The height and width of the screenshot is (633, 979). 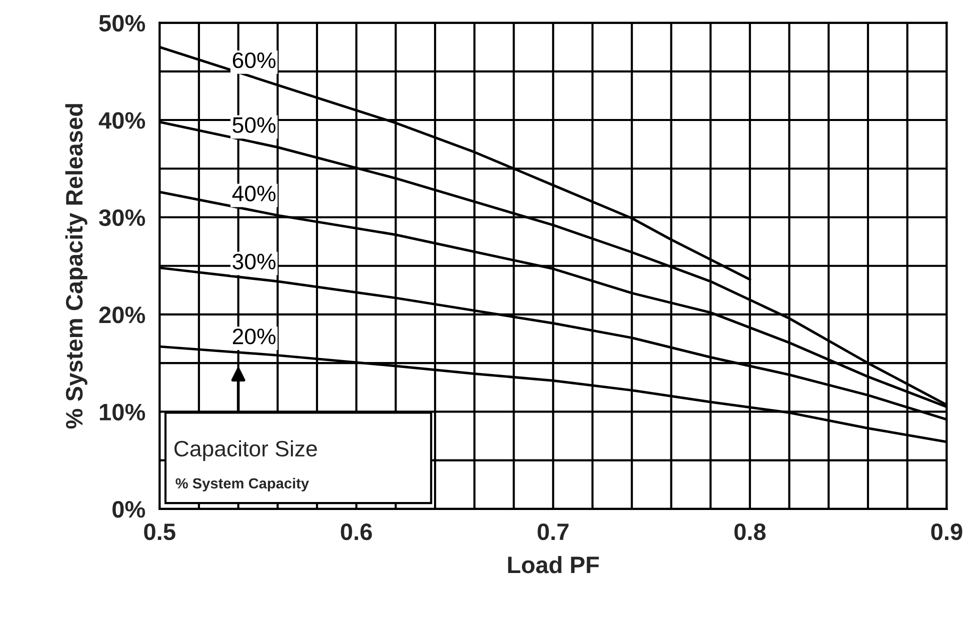 I want to click on annotation: Capacitor Size, so click(x=245, y=450).